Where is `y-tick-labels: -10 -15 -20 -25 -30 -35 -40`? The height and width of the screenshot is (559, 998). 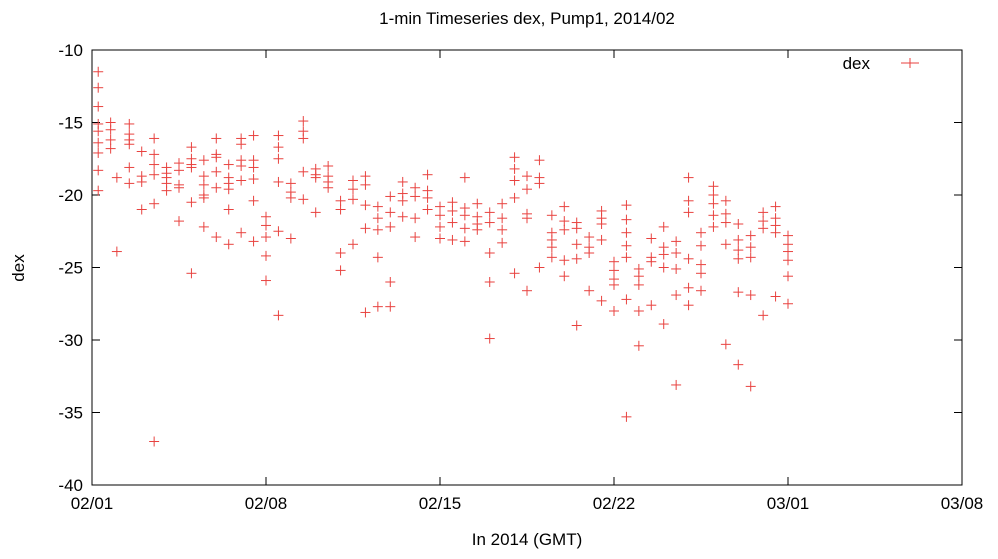
y-tick-labels: -10 -15 -20 -25 -30 -35 -40 is located at coordinates (70, 268).